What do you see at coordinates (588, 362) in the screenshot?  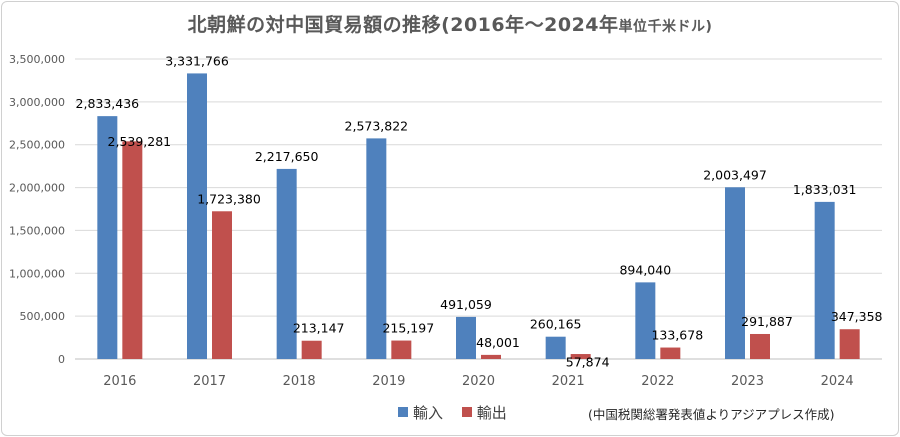 I see `data-label-export: 57,874` at bounding box center [588, 362].